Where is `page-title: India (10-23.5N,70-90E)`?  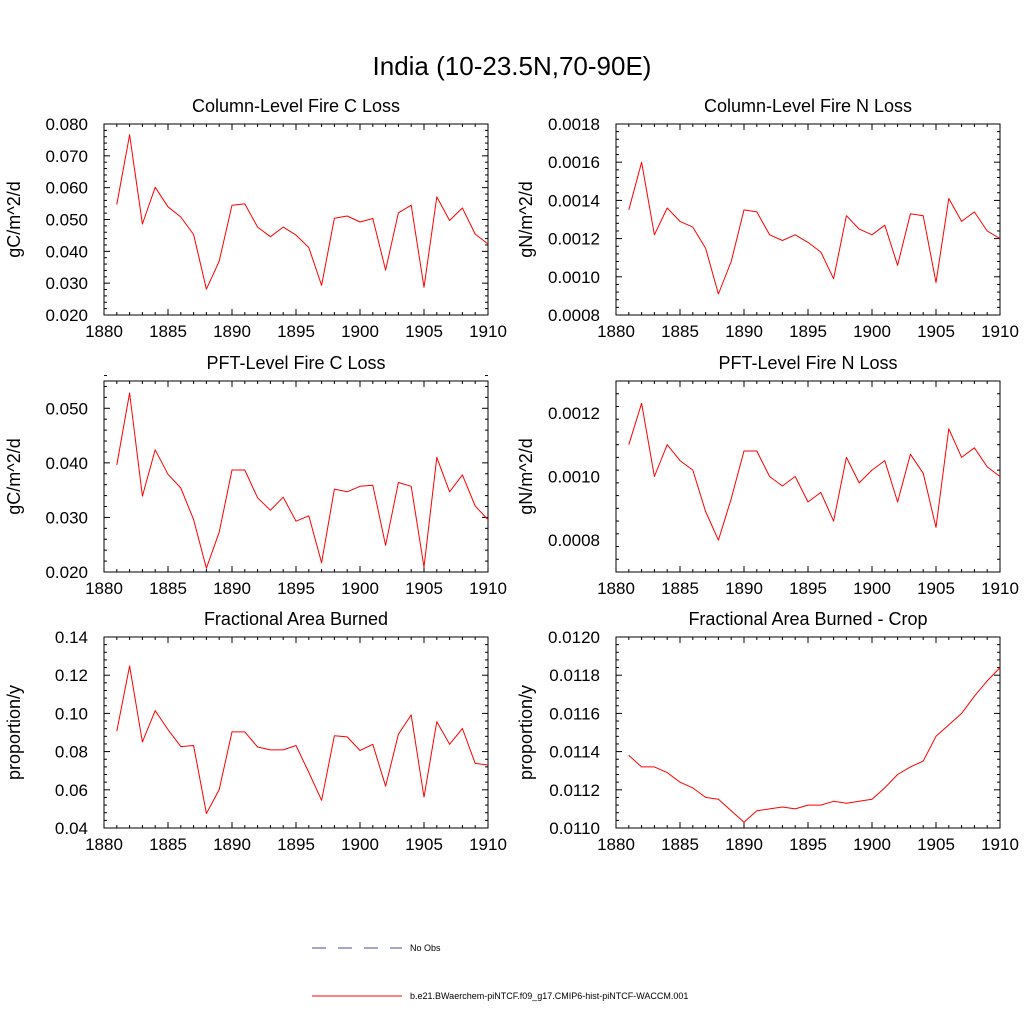
page-title: India (10-23.5N,70-90E) is located at coordinates (512, 66).